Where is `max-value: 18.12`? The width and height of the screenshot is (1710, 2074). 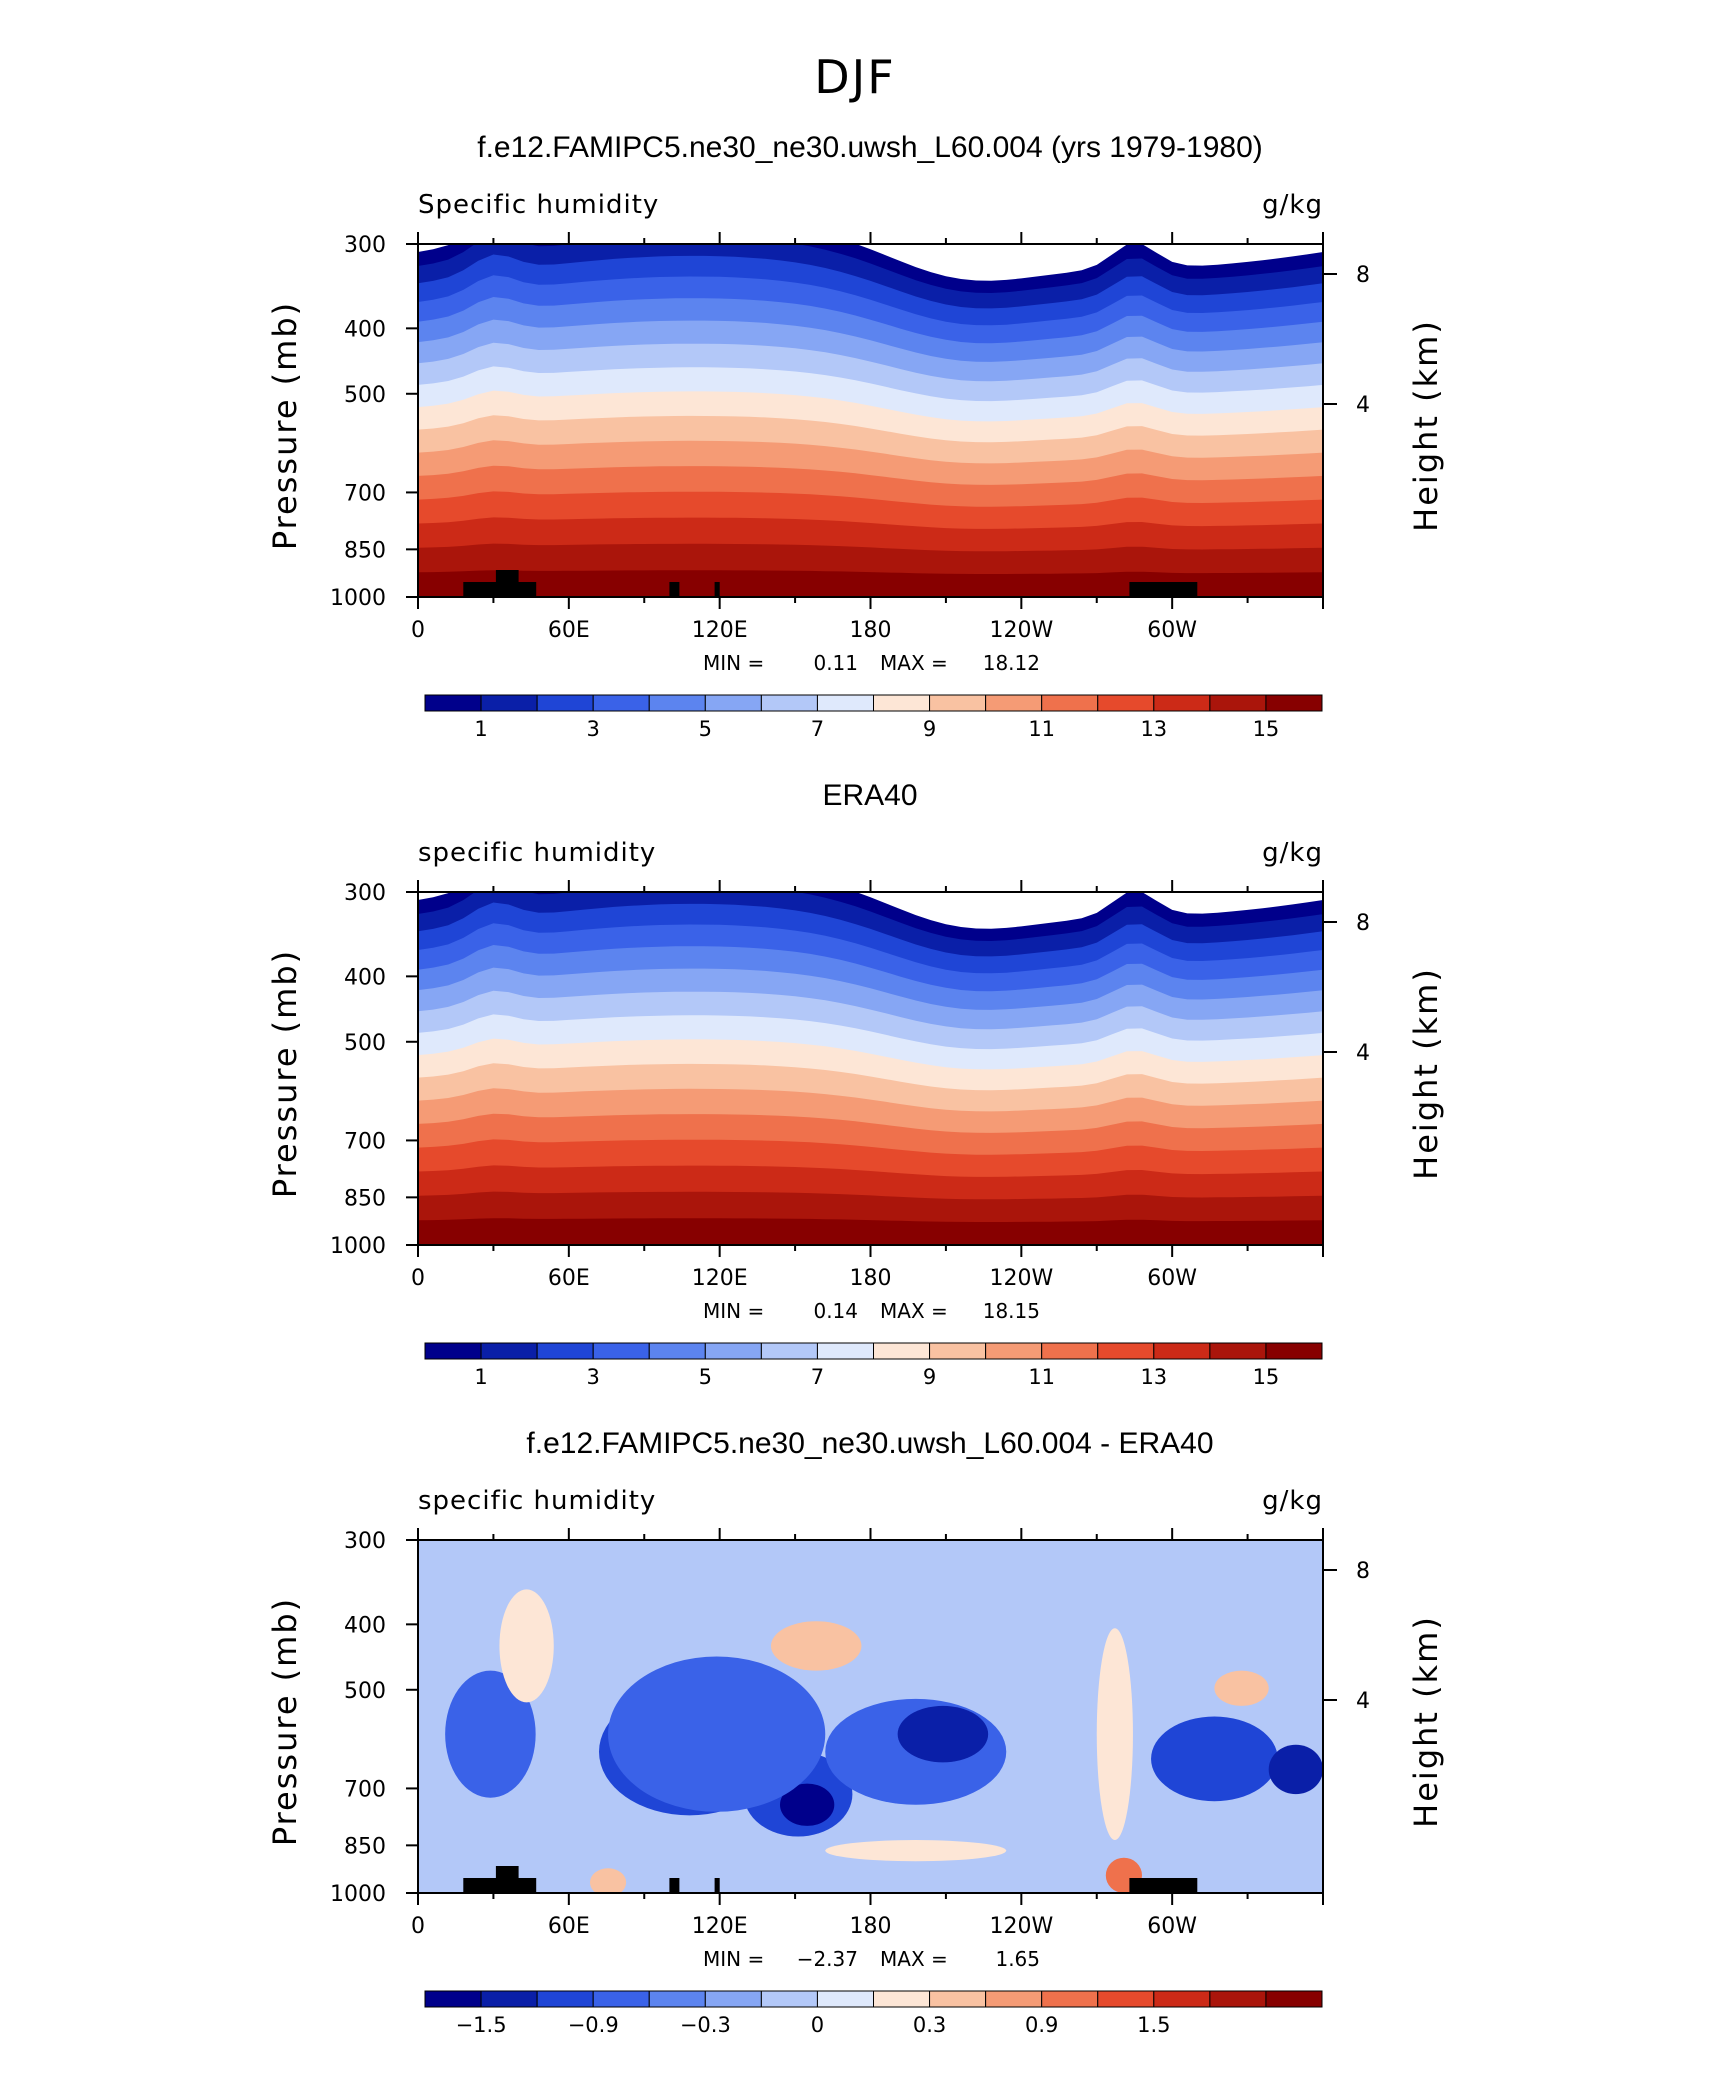 max-value: 18.12 is located at coordinates (1011, 663).